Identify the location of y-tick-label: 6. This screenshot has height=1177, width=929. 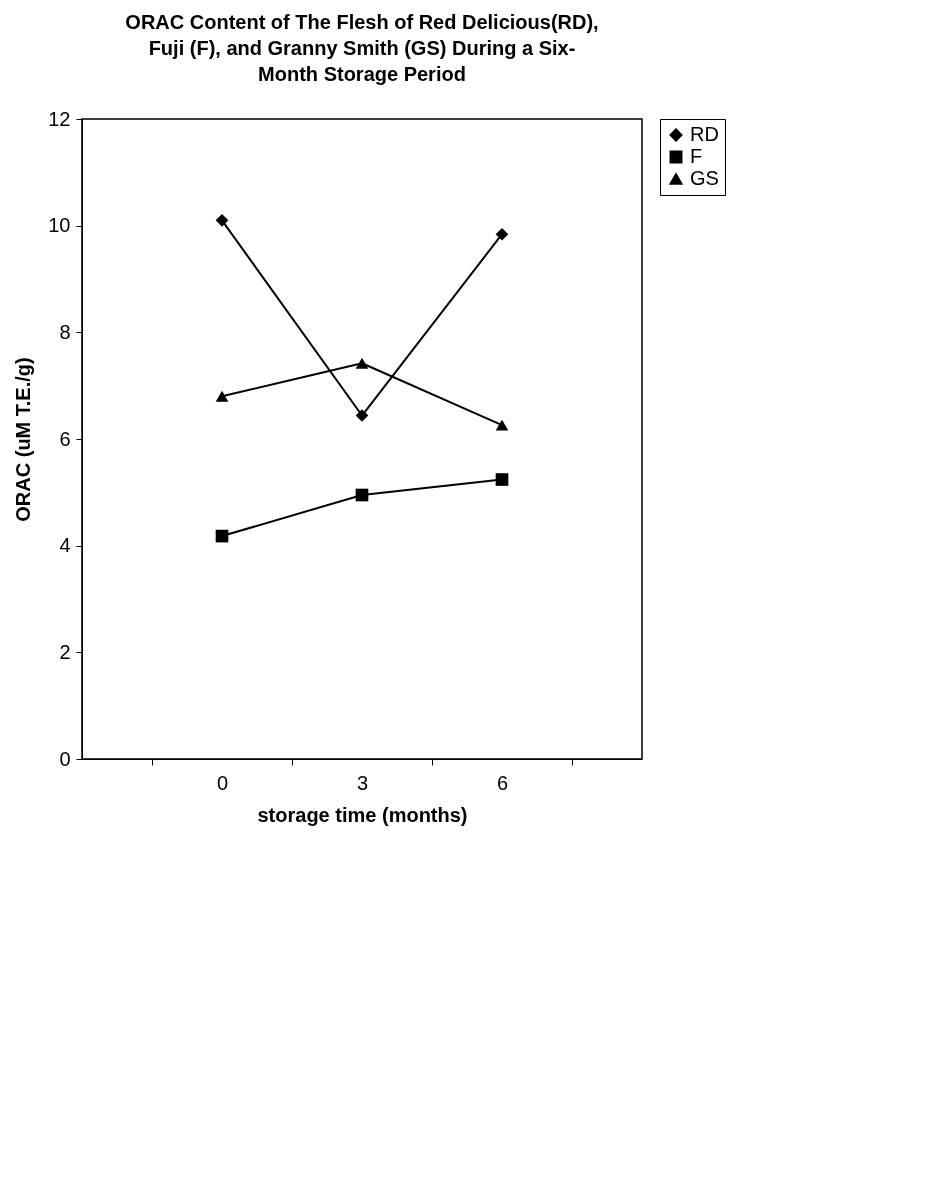
(65, 438).